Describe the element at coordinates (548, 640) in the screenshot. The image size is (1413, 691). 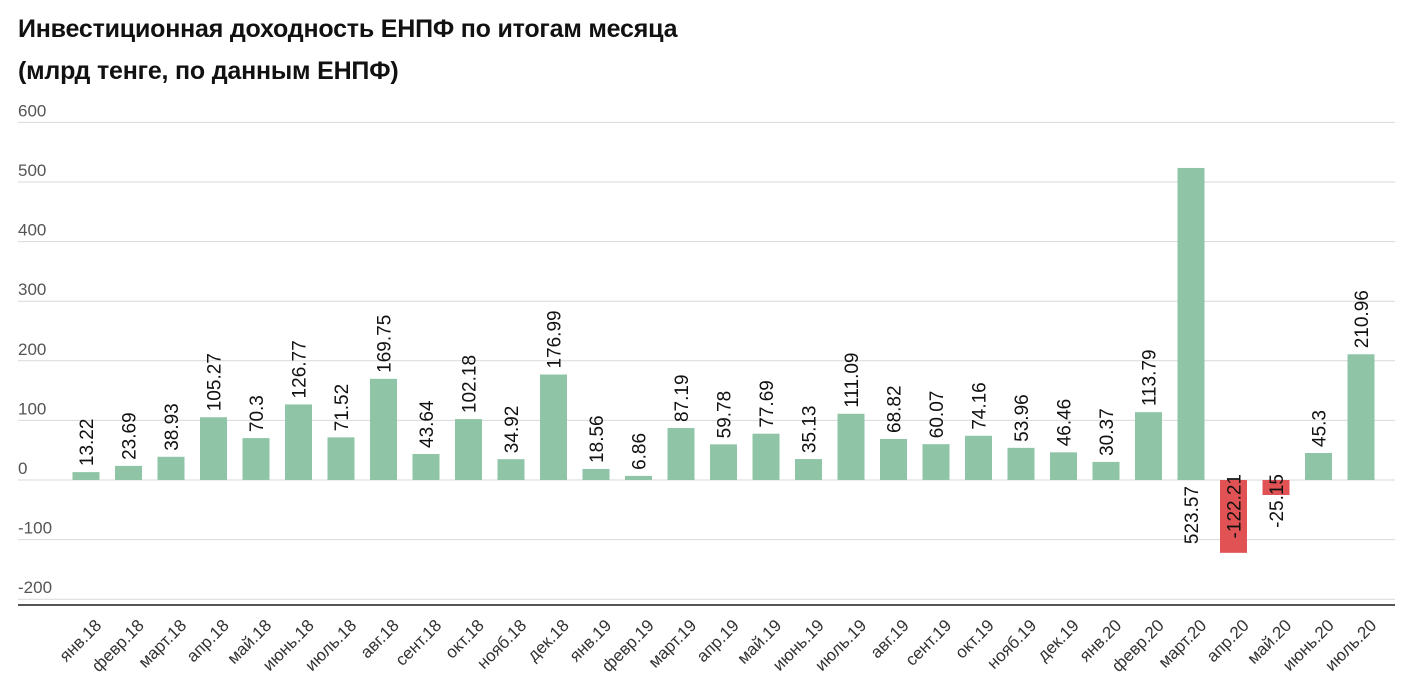
I see `x-tick-label: дек.18` at that location.